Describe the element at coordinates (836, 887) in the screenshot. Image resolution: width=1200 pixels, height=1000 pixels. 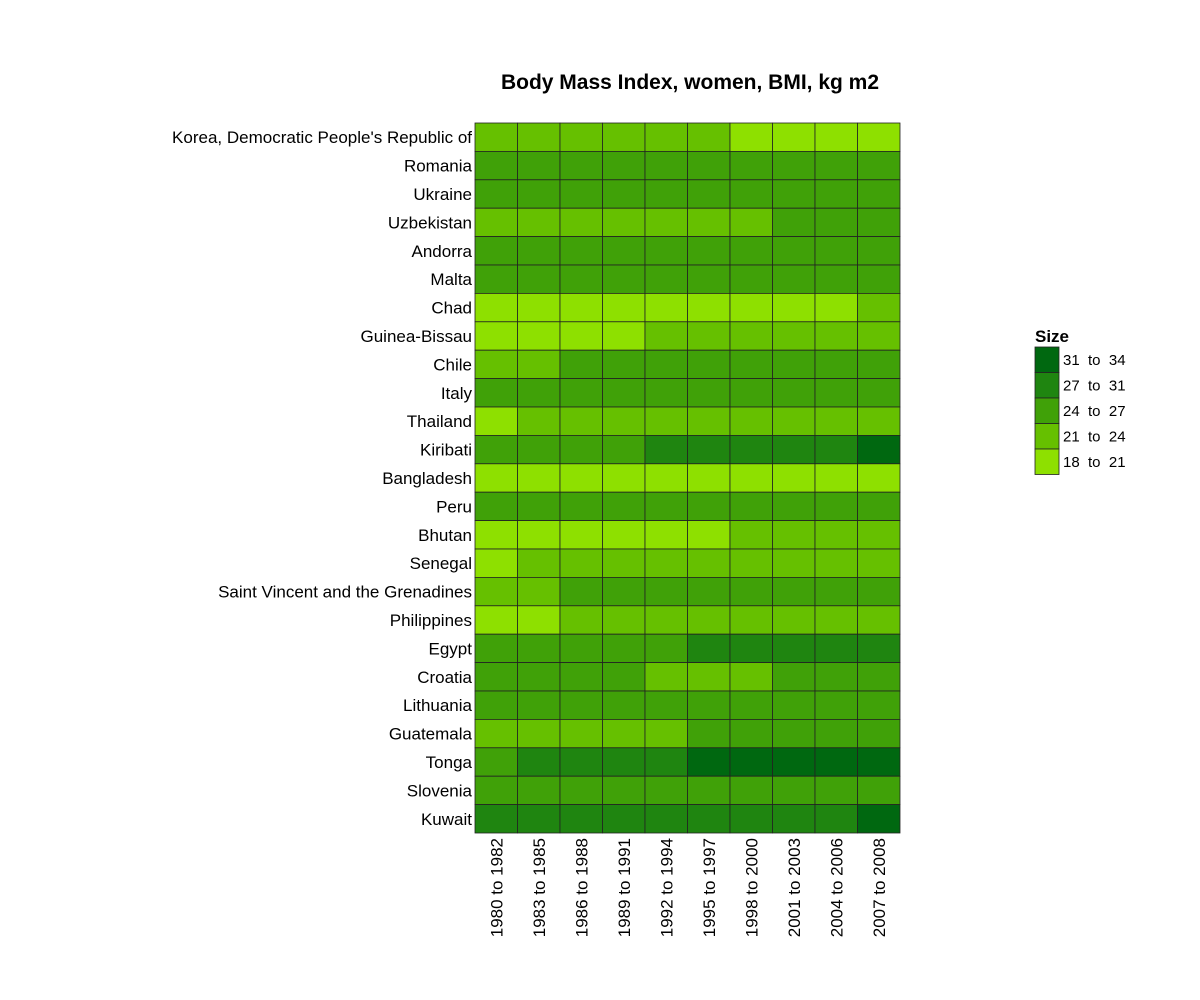
I see `column-label: 2004 to 2006` at that location.